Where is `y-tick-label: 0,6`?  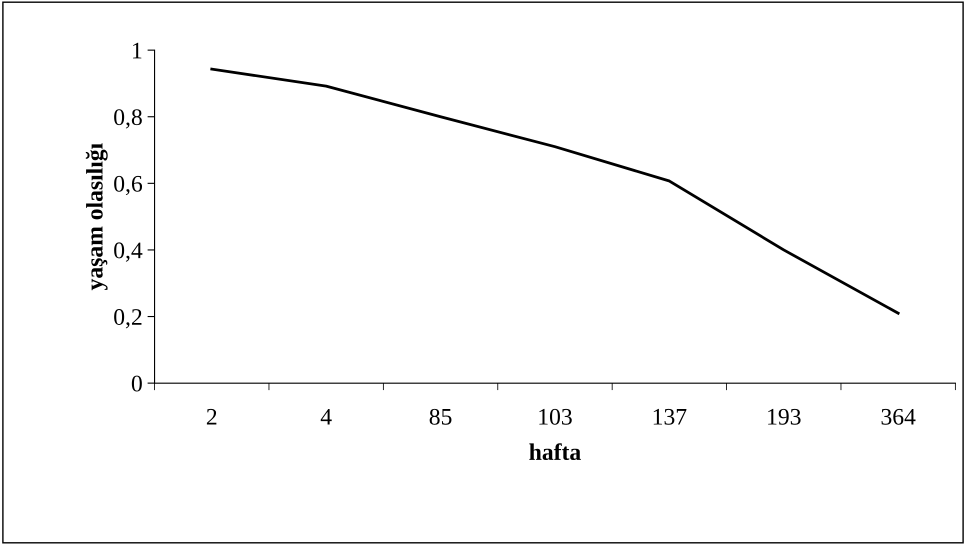 y-tick-label: 0,6 is located at coordinates (128, 186).